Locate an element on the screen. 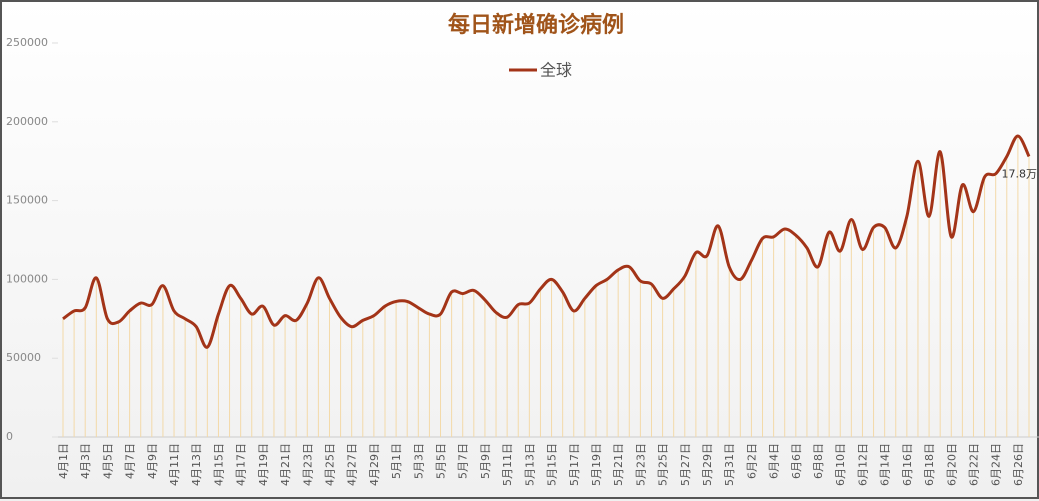  x-tick-label: 4月11日 is located at coordinates (174, 464).